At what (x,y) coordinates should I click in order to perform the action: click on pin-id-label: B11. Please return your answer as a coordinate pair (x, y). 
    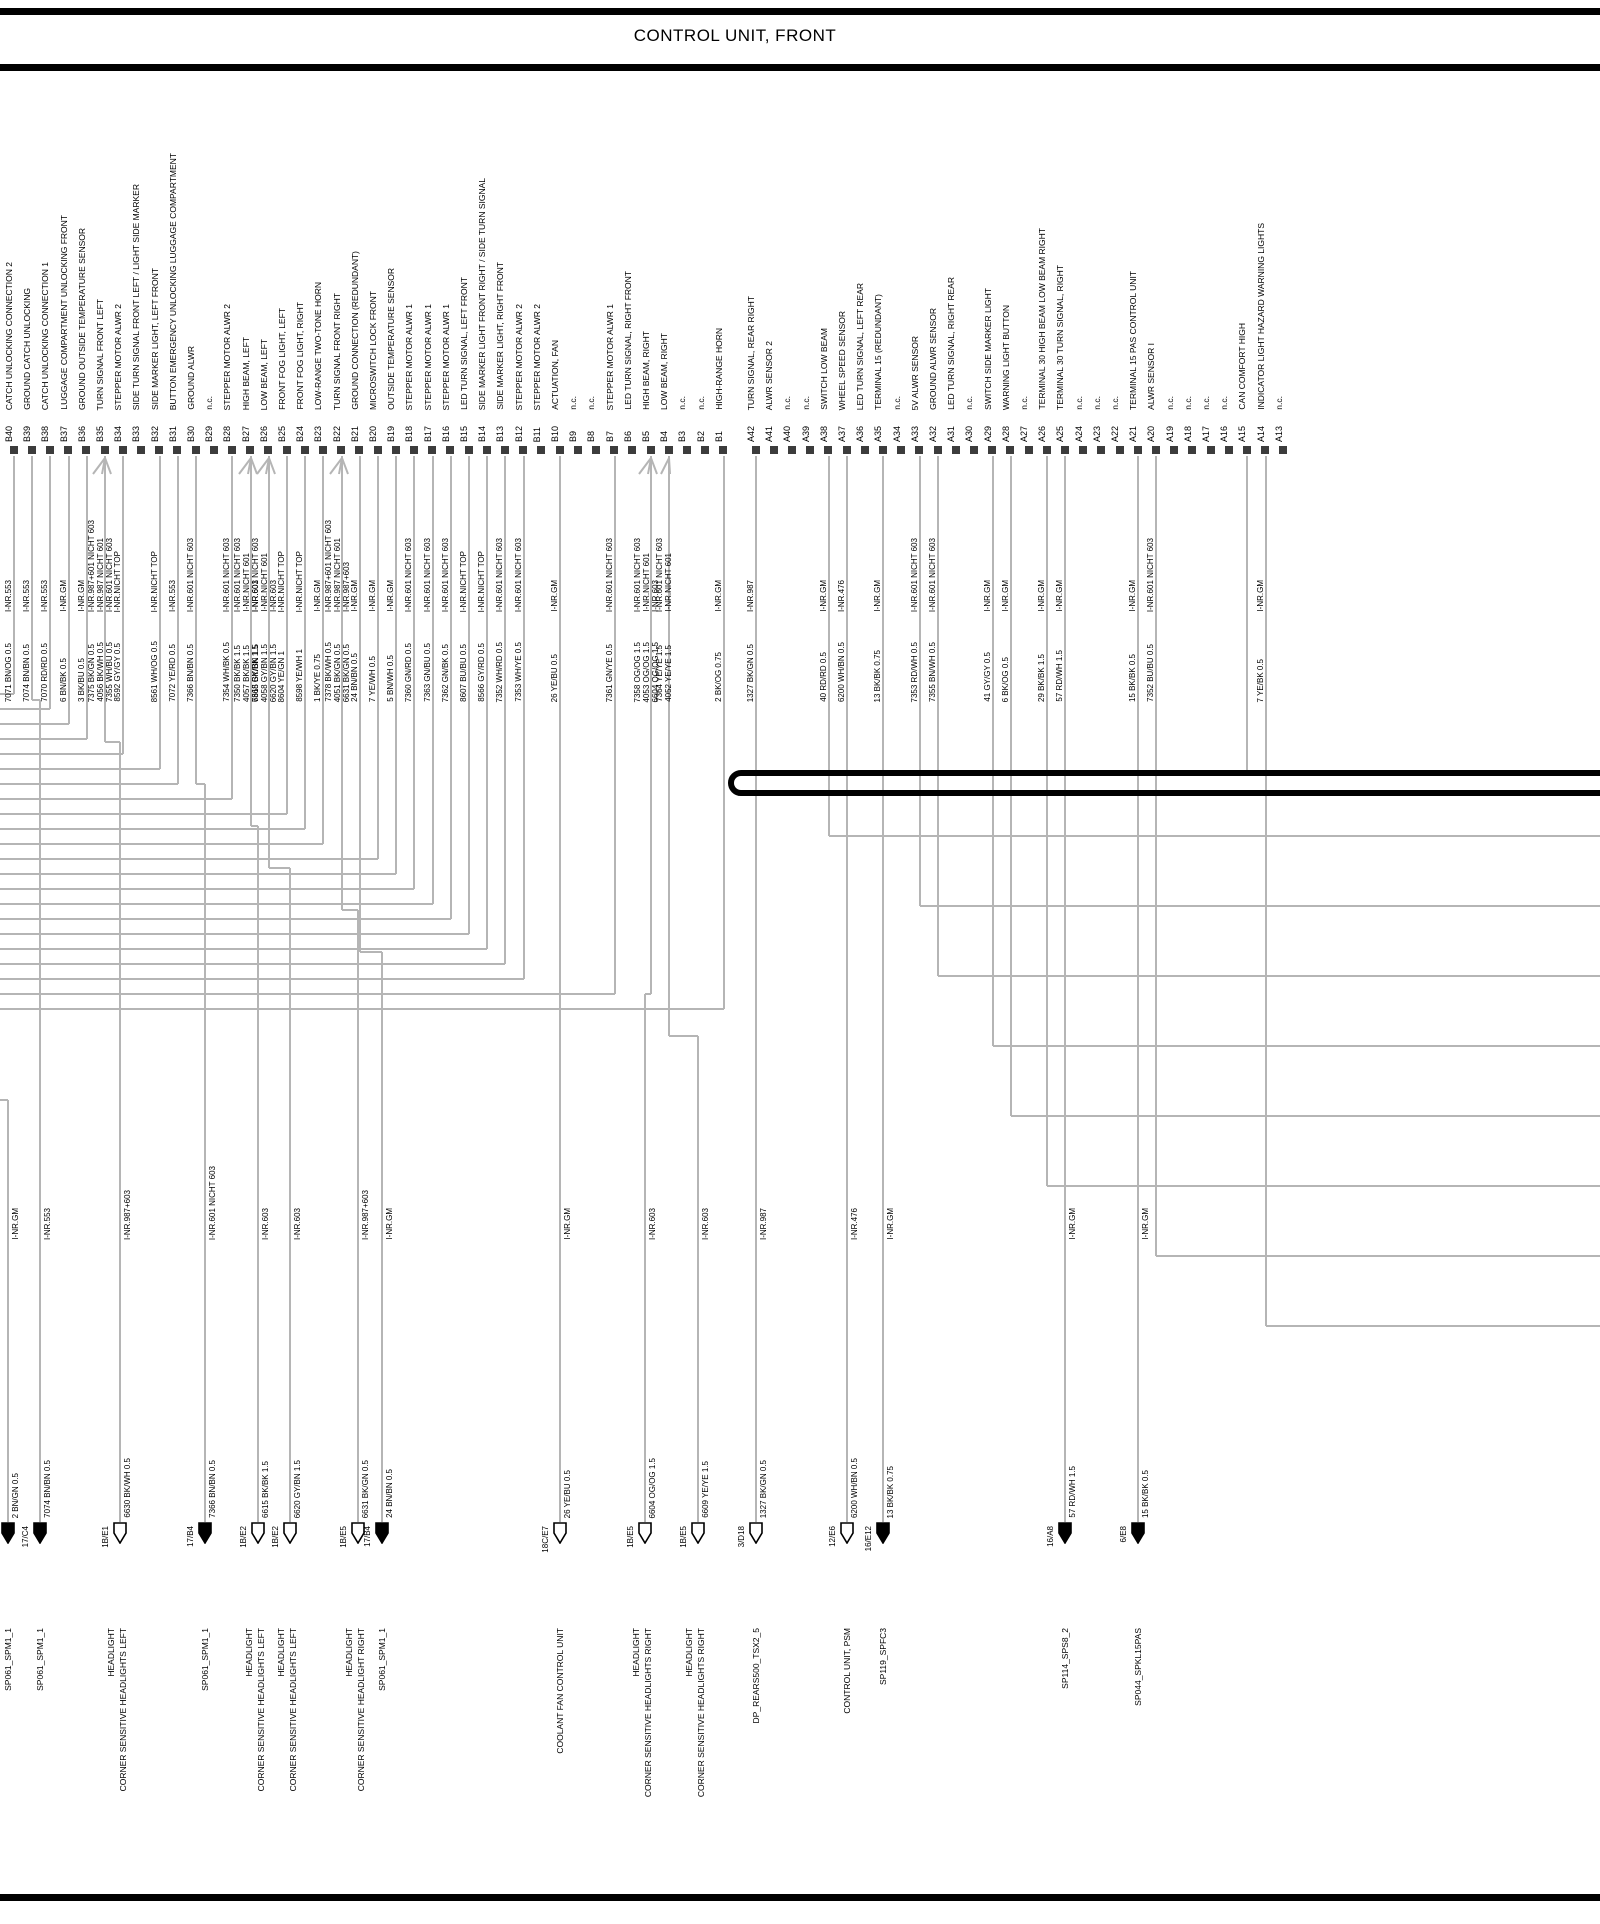
    Looking at the image, I should click on (536, 434).